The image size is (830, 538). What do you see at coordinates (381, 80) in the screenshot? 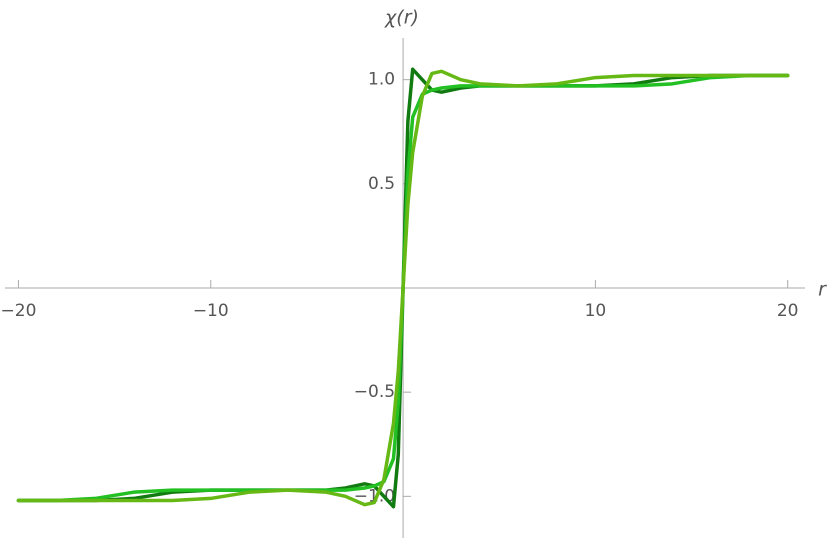
I see `y-tick-label: 1.0` at bounding box center [381, 80].